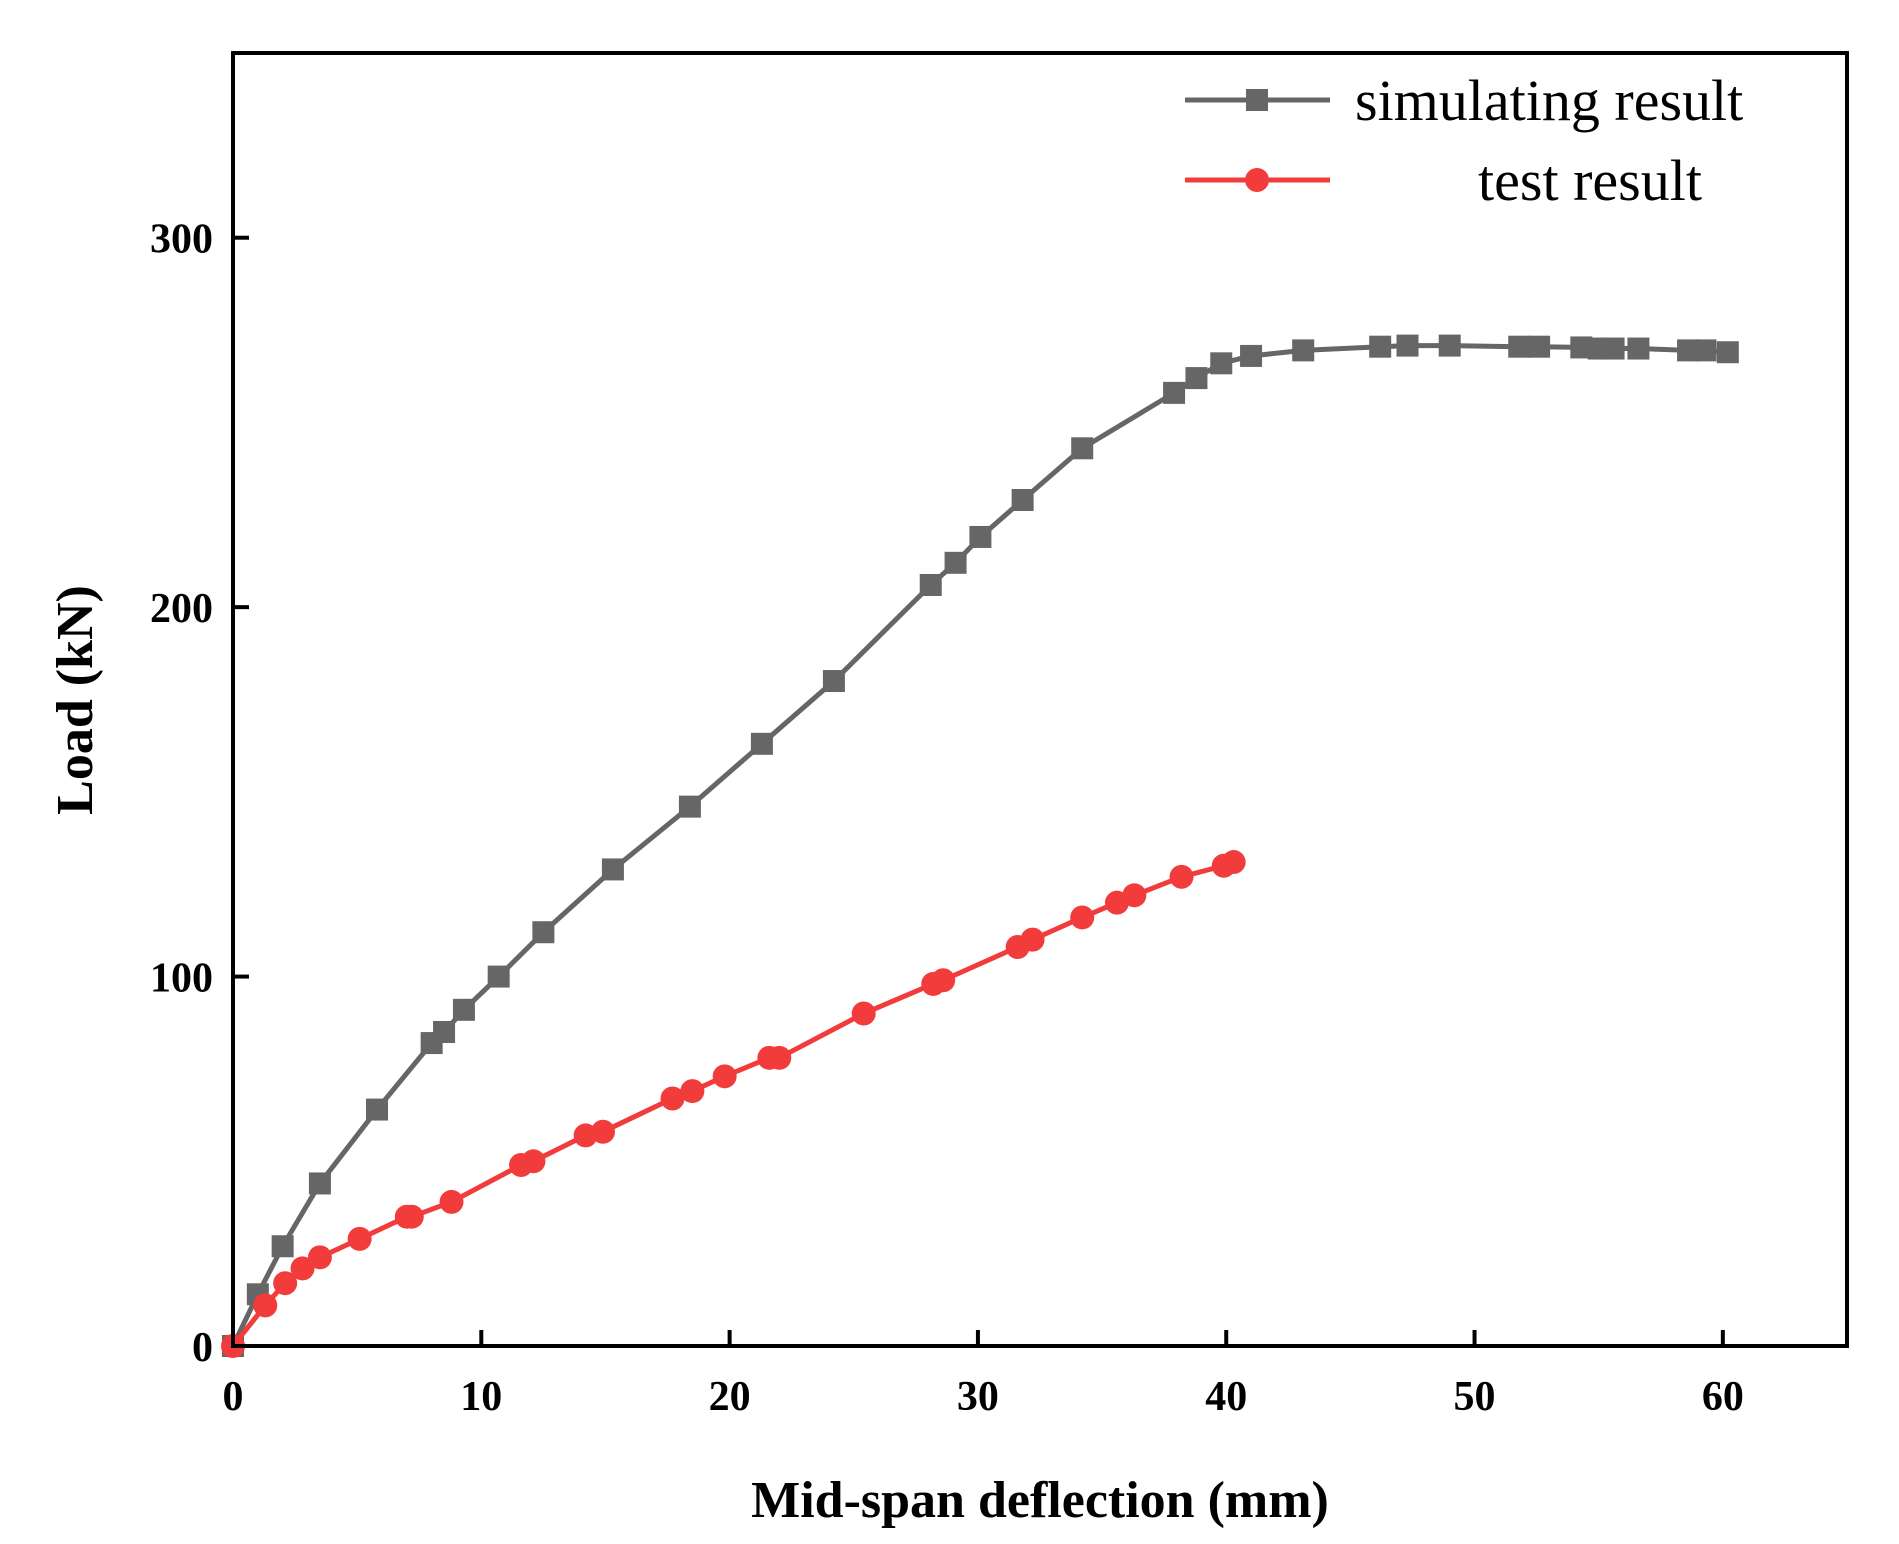 The image size is (1899, 1544). I want to click on x-tick-label: 60, so click(1723, 1397).